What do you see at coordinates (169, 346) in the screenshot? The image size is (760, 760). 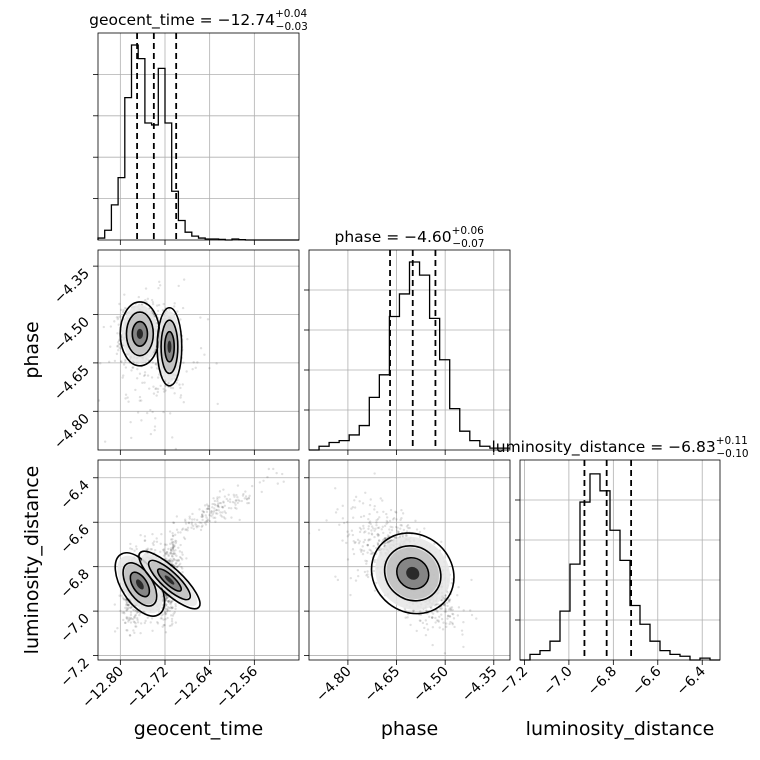 I see `contour-line` at bounding box center [169, 346].